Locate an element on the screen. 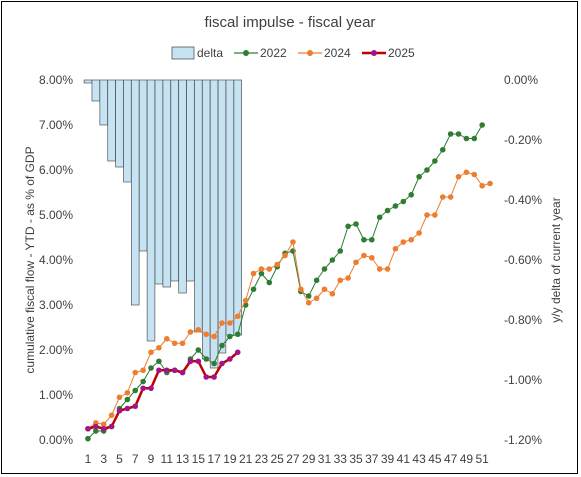 This screenshot has height=477, width=581. x-tick-label: 23 is located at coordinates (262, 459).